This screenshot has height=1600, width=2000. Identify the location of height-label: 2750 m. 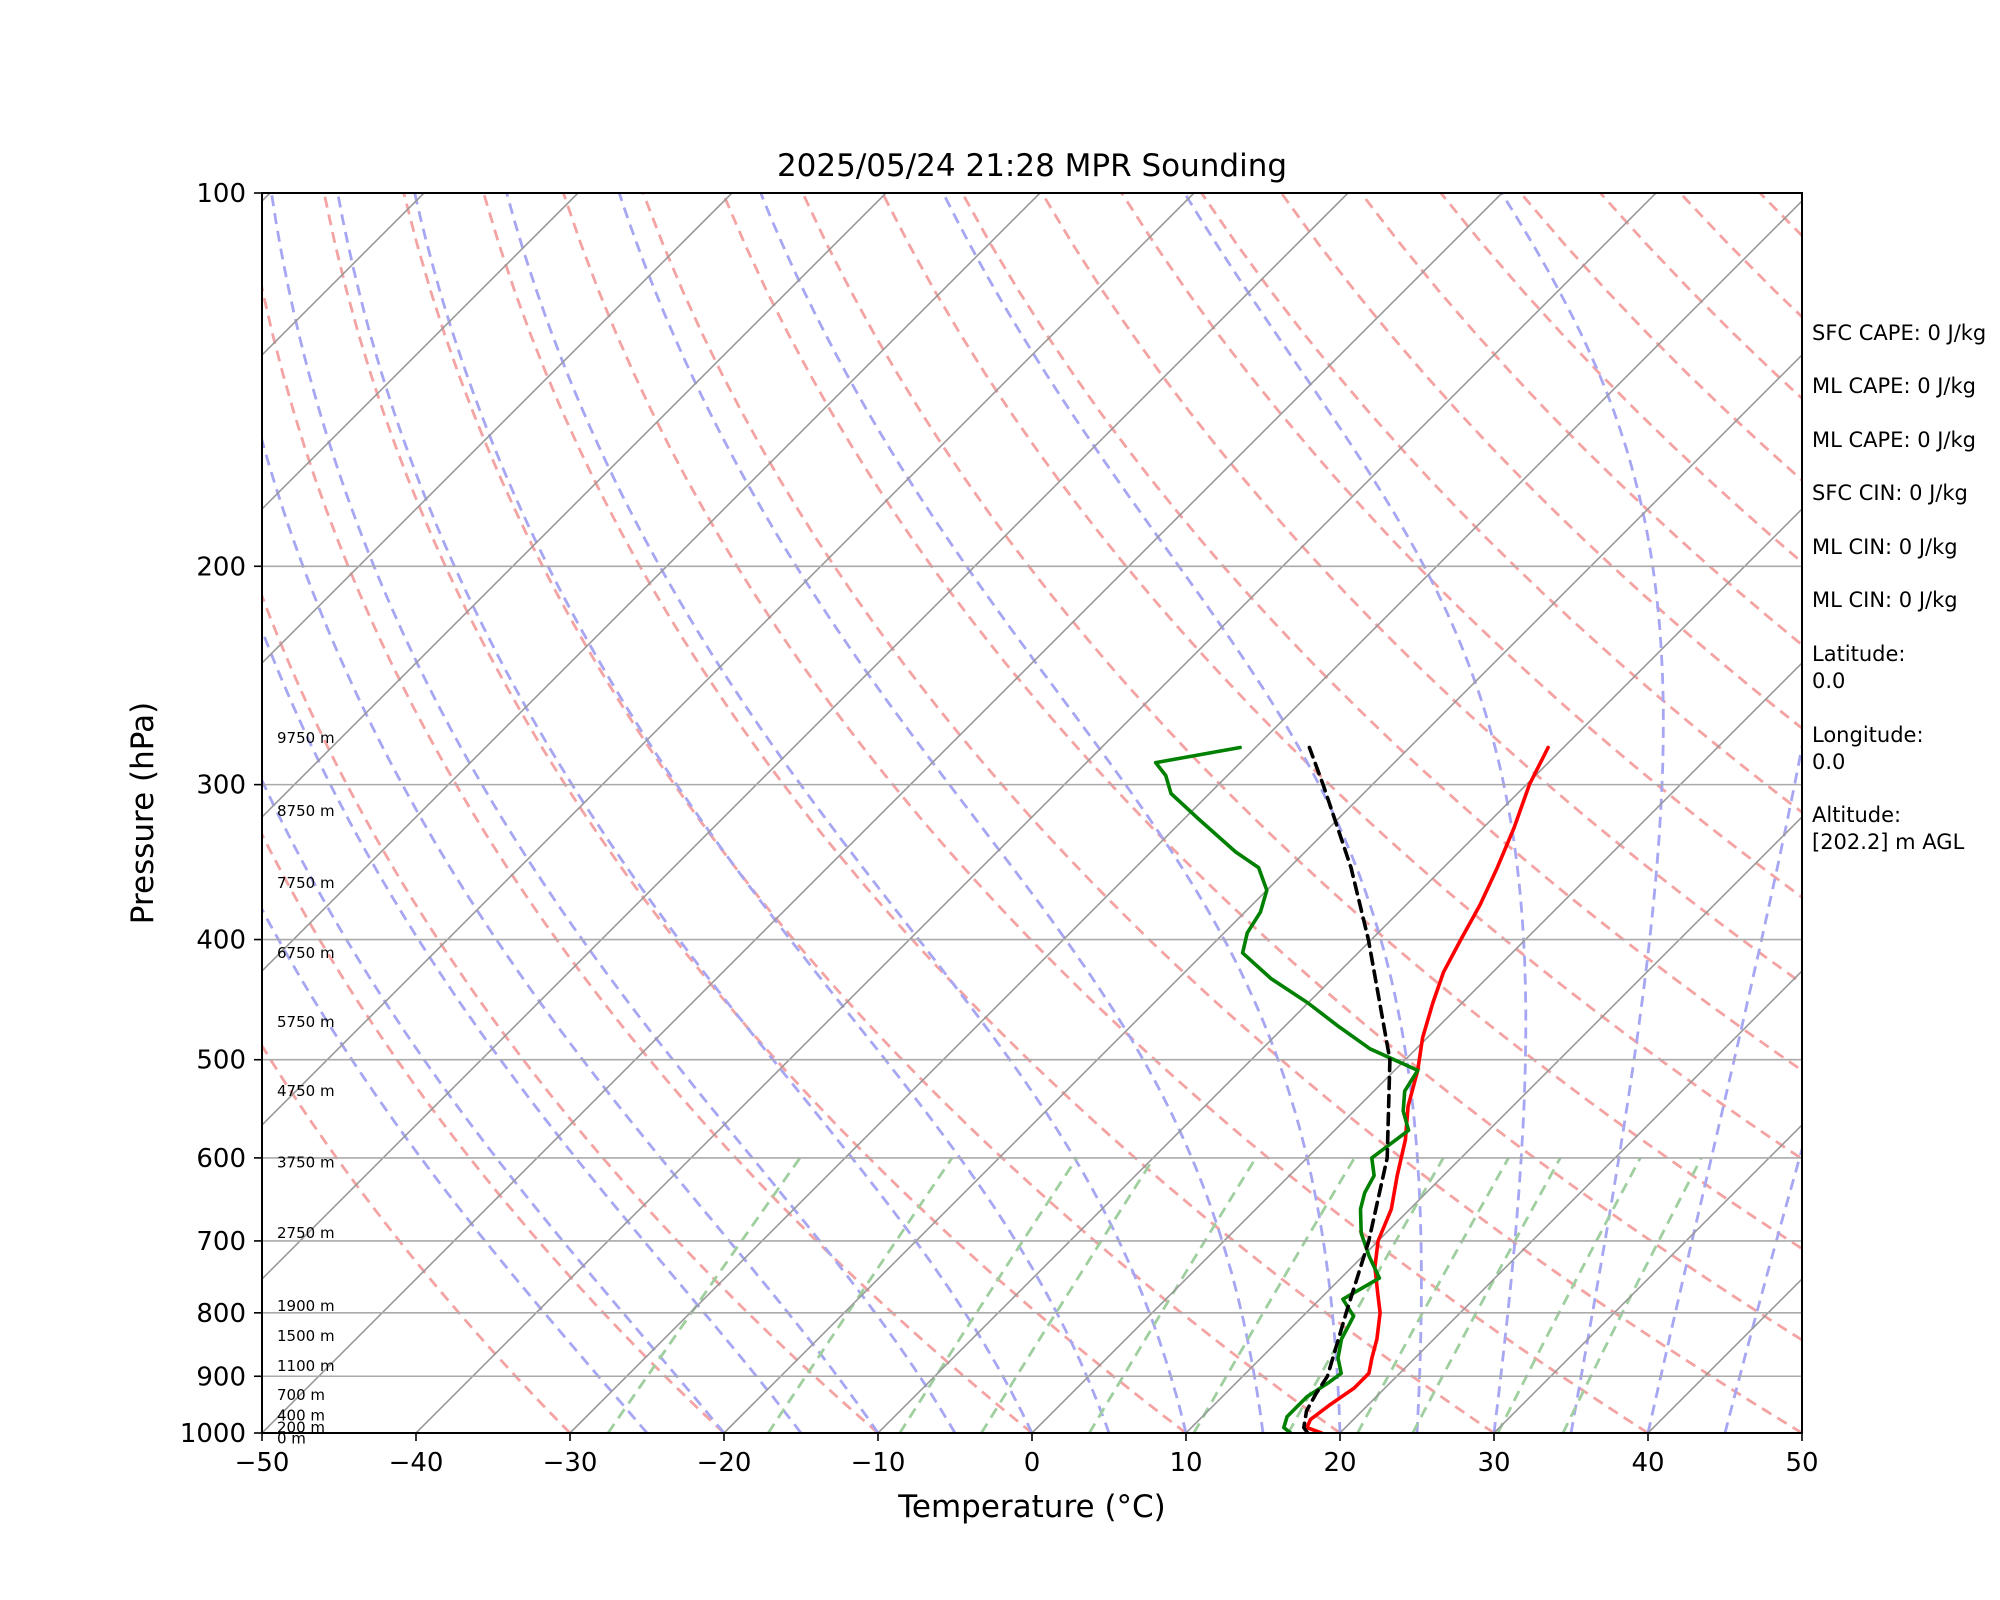
(306, 1233).